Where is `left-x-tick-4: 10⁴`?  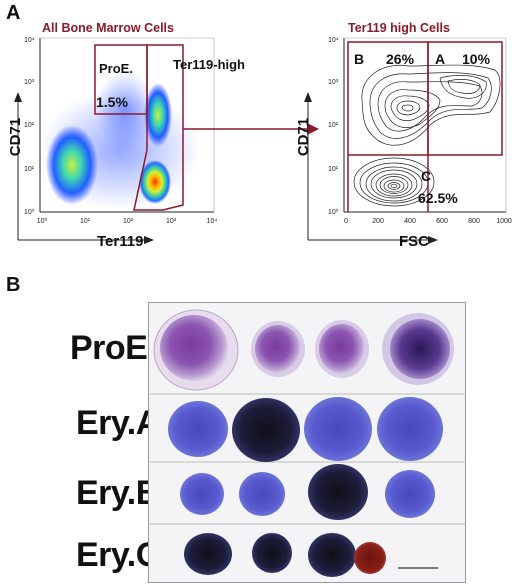 left-x-tick-4: 10⁴ is located at coordinates (212, 221).